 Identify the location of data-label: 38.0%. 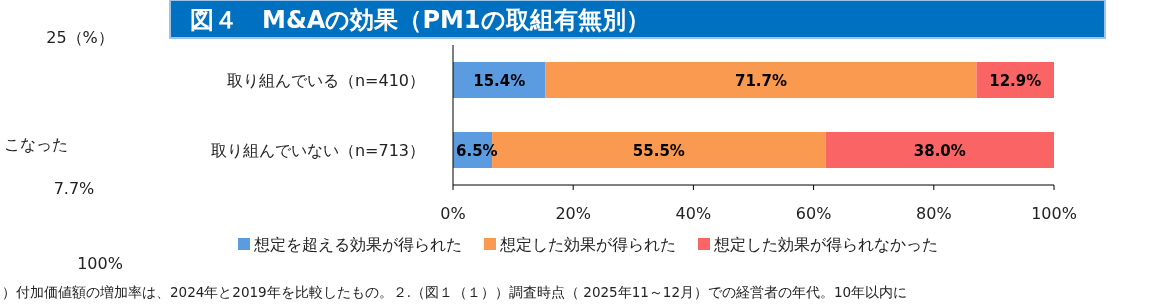
(939, 151).